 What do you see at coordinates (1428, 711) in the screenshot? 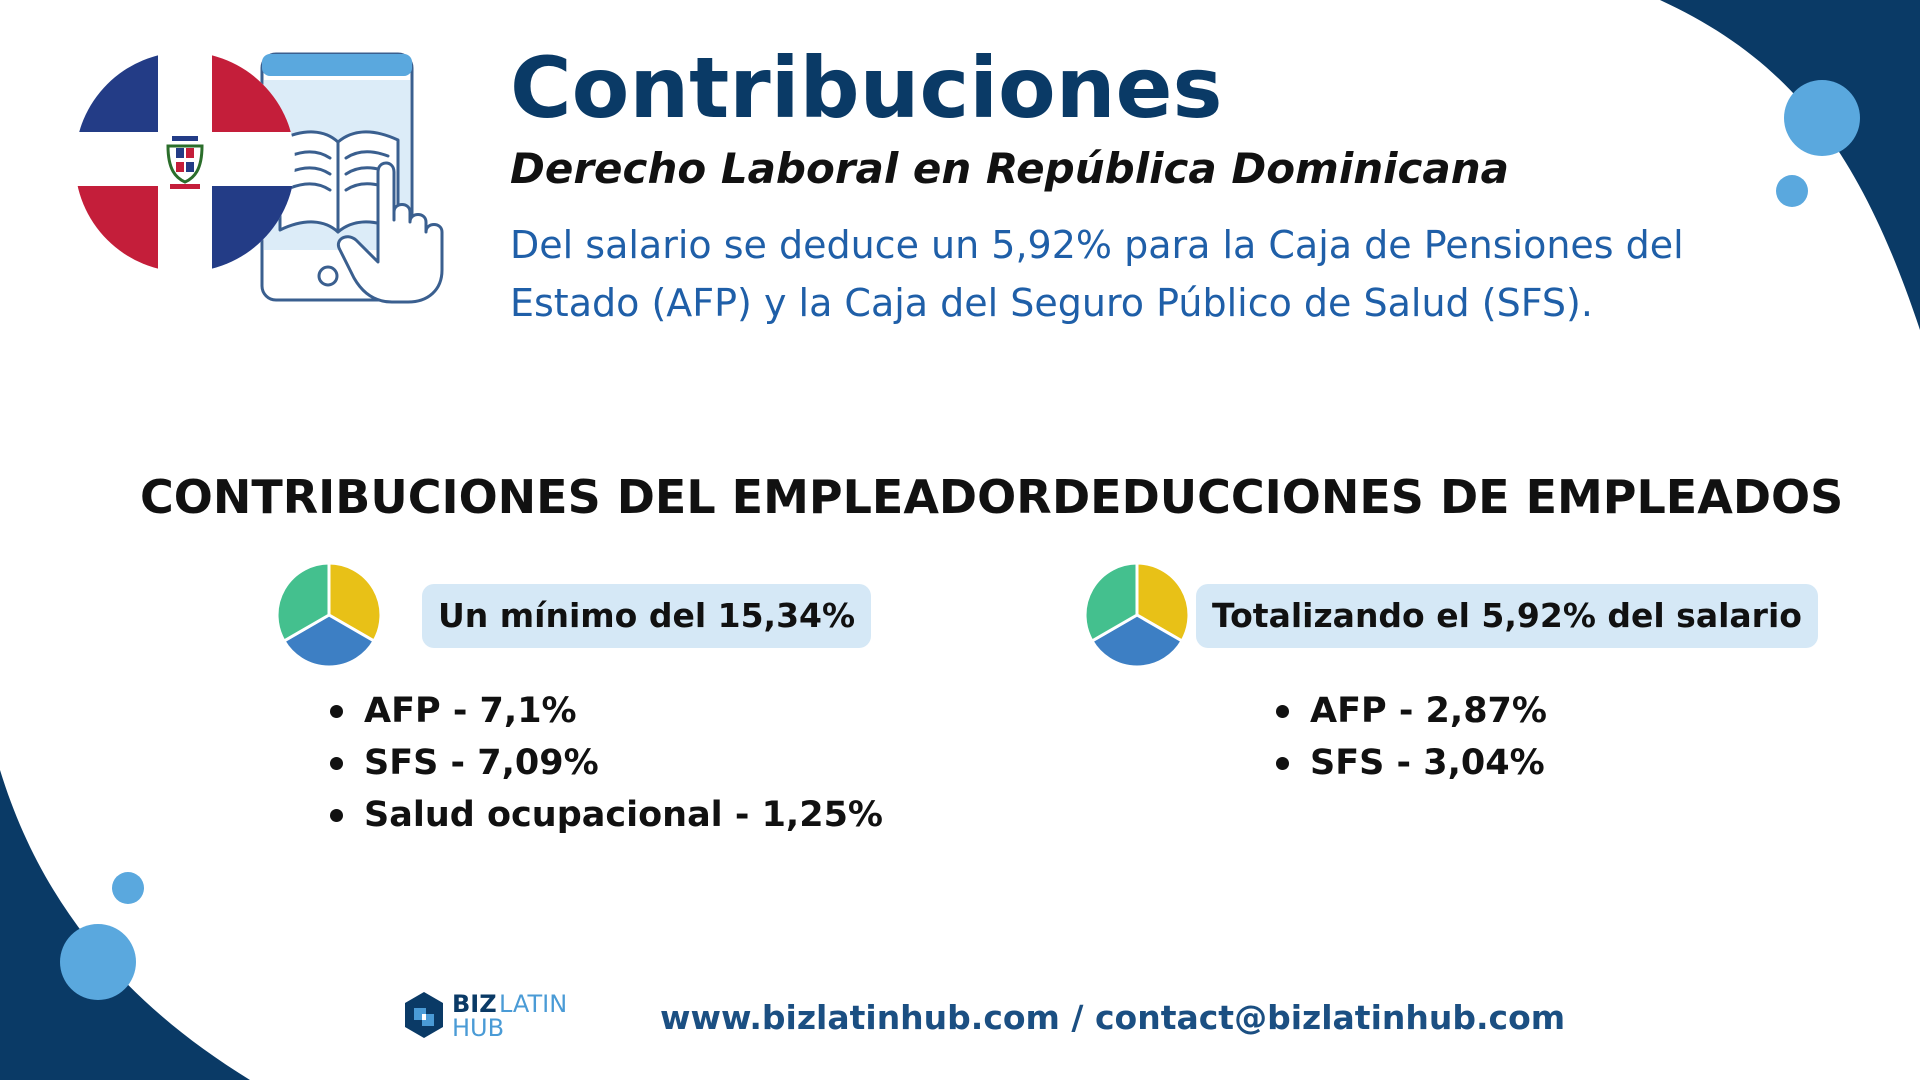
I see `list-item-text: AFP - 2,87%` at bounding box center [1428, 711].